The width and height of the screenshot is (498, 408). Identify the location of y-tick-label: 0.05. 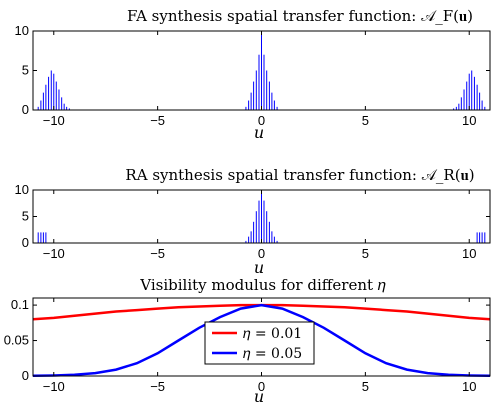
(16, 340).